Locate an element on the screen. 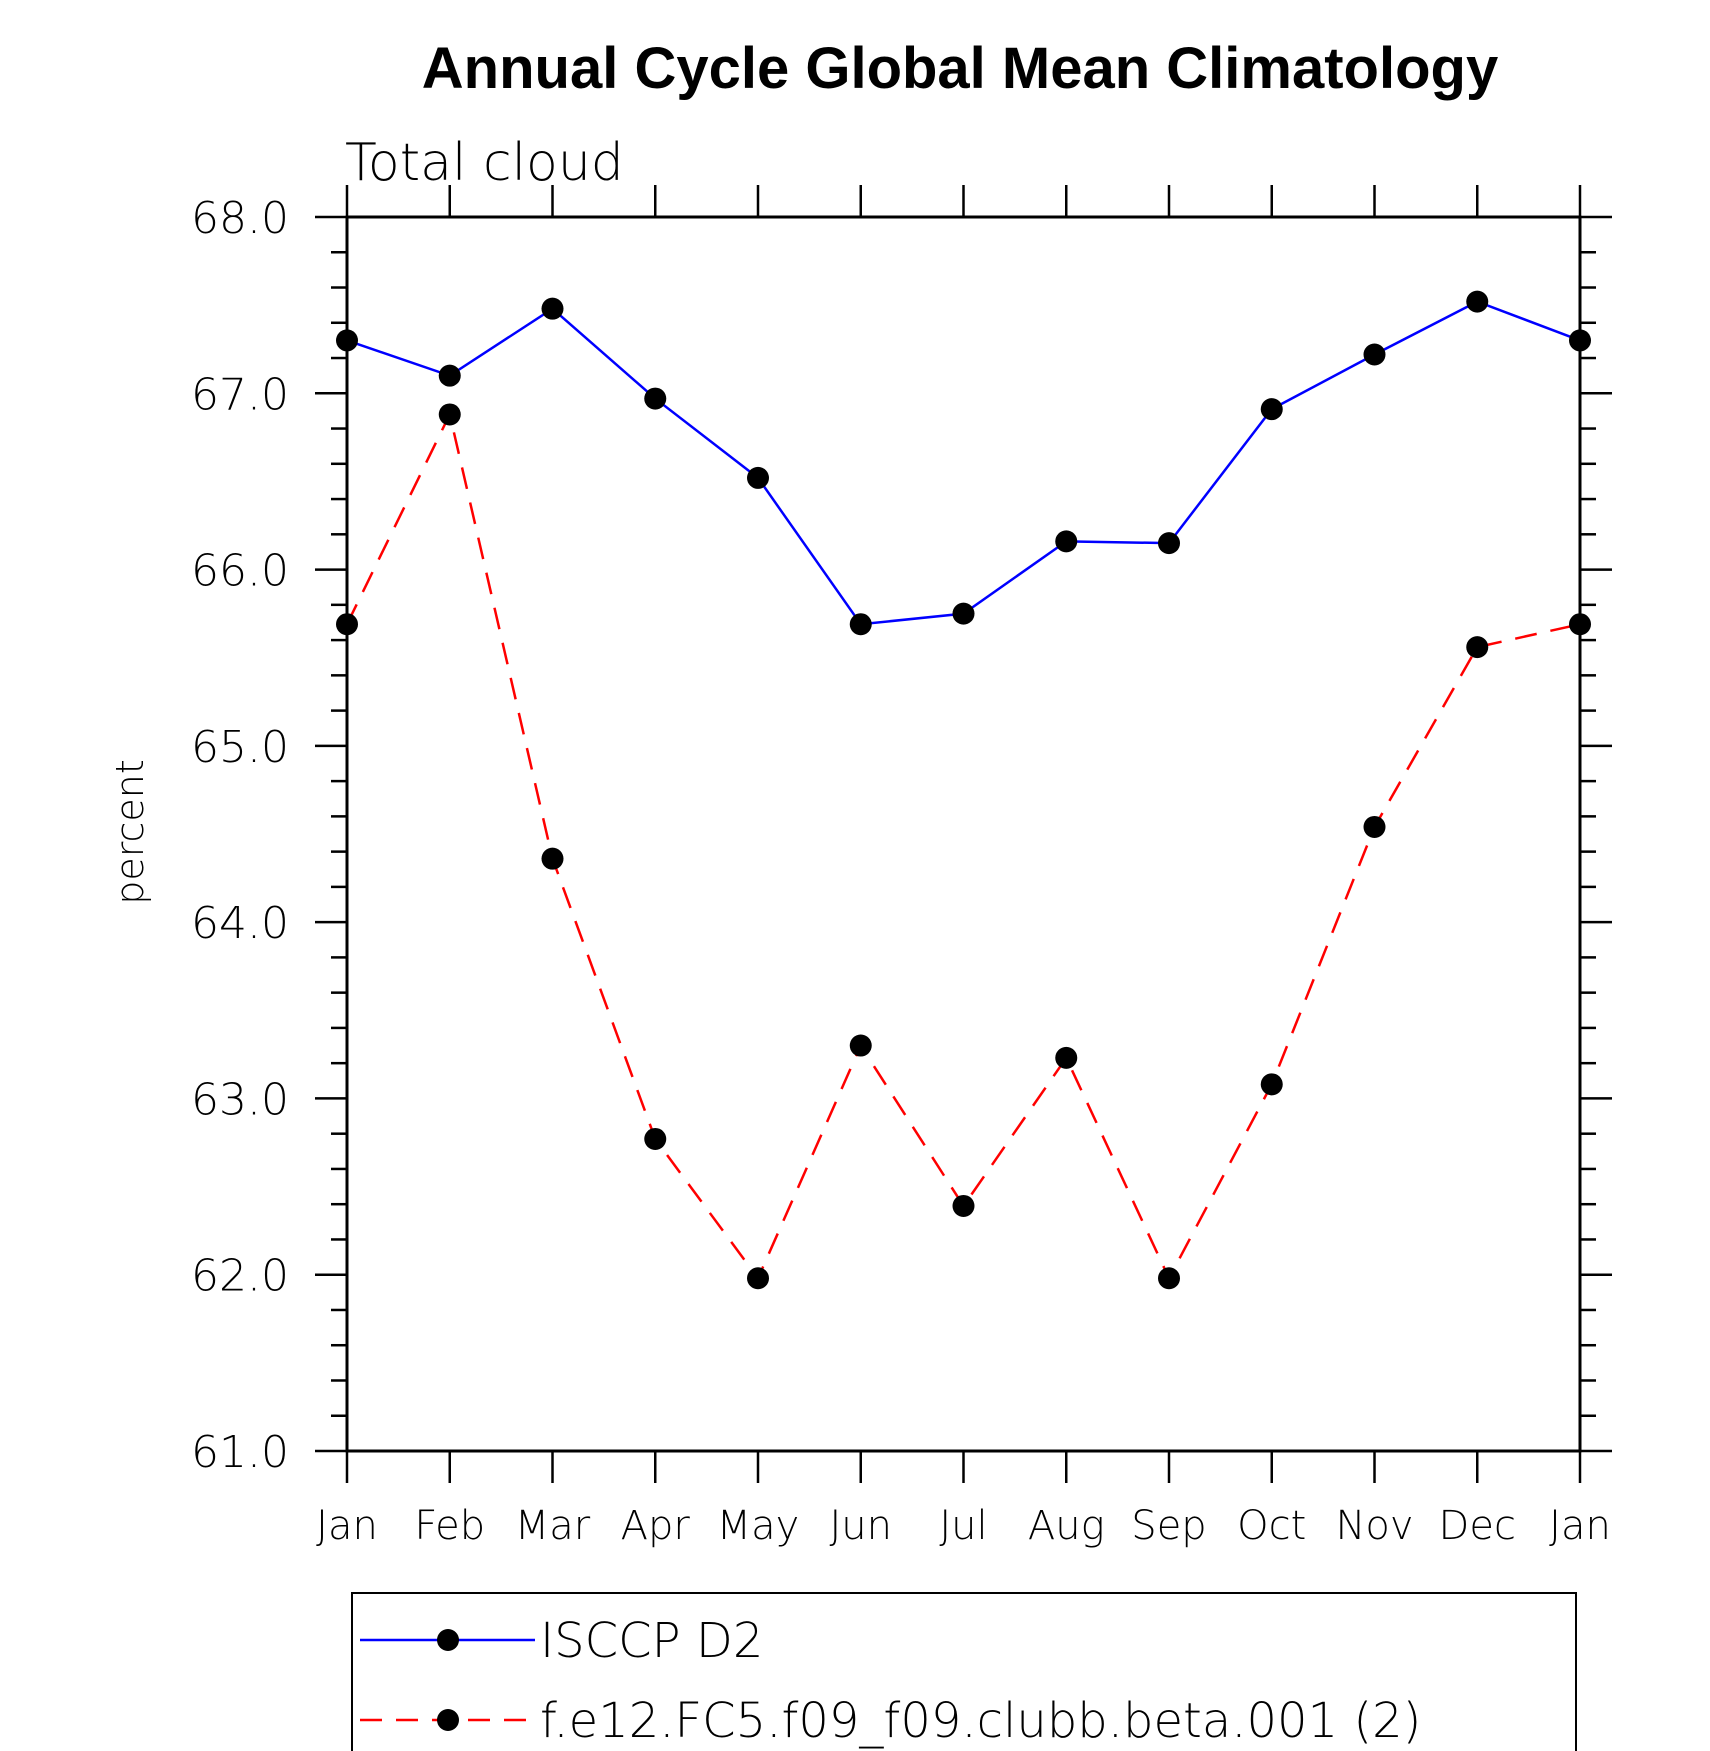 This screenshot has width=1710, height=1751. x-tick-label: Oct is located at coordinates (1271, 1526).